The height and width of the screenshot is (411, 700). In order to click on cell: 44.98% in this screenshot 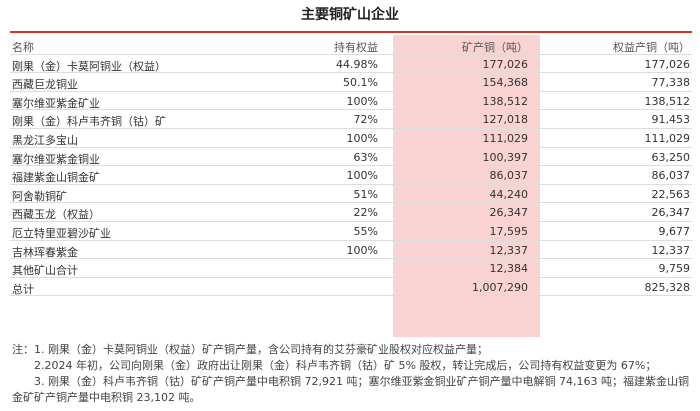, I will do `click(357, 64)`.